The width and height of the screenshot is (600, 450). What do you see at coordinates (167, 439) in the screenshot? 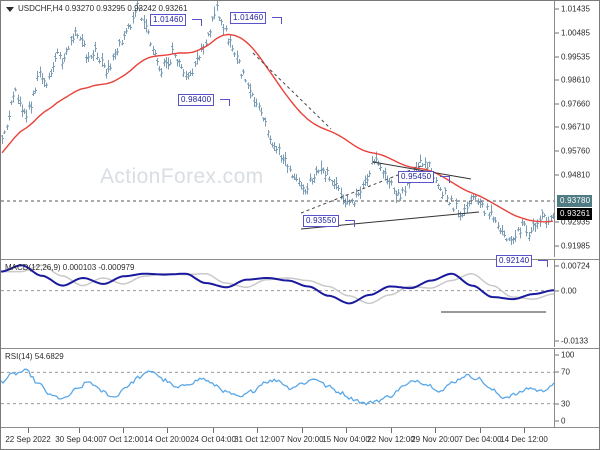
I see `time-axis-label: 14 Oct 20:00` at bounding box center [167, 439].